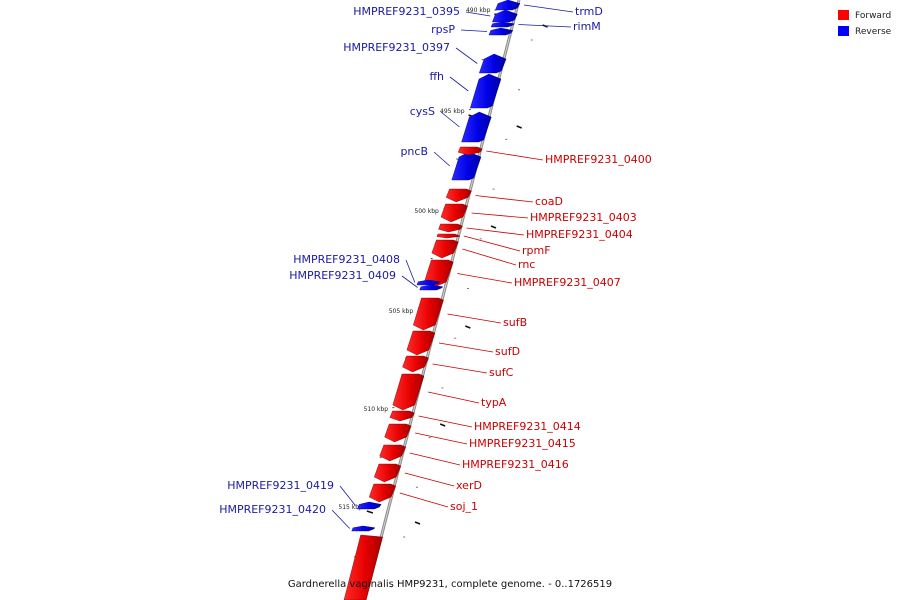  What do you see at coordinates (579, 234) in the screenshot?
I see `gene-label-HMPREF9231_0404: HMPREF9231_0404` at bounding box center [579, 234].